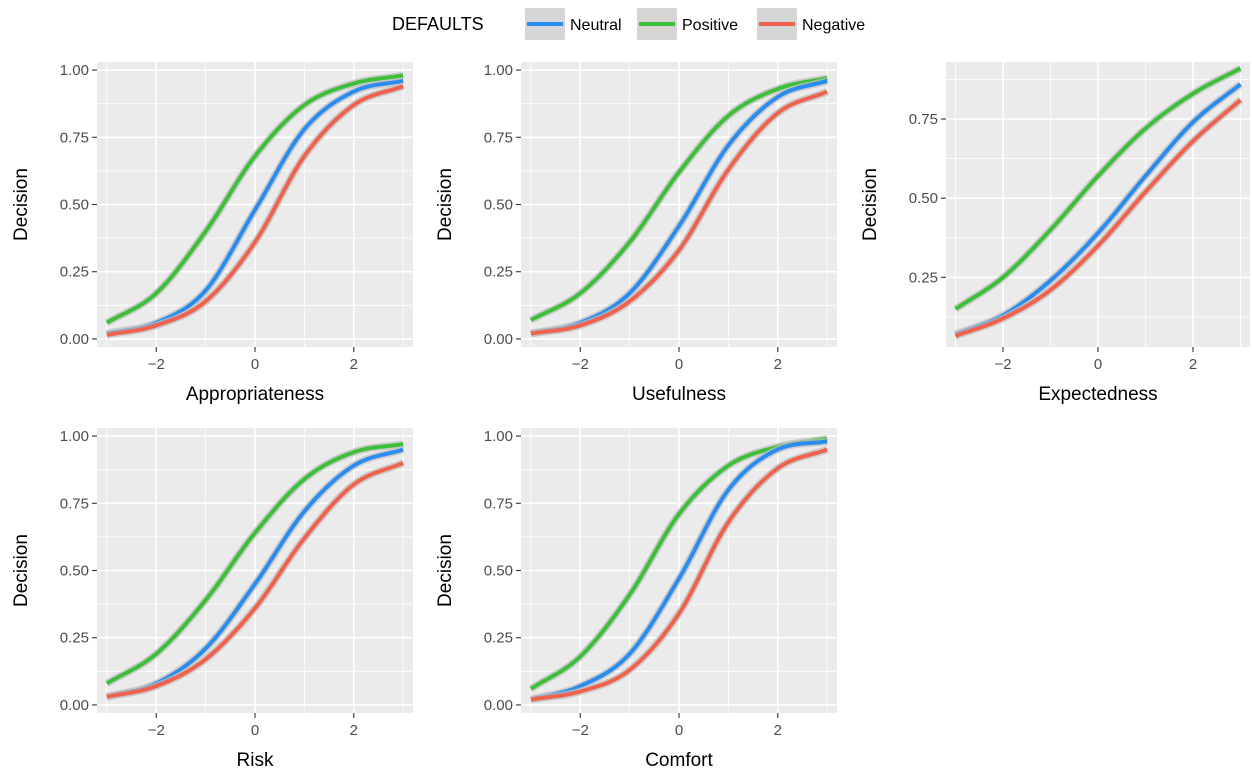 The image size is (1252, 780). I want to click on x-axis-title: Comfort, so click(679, 760).